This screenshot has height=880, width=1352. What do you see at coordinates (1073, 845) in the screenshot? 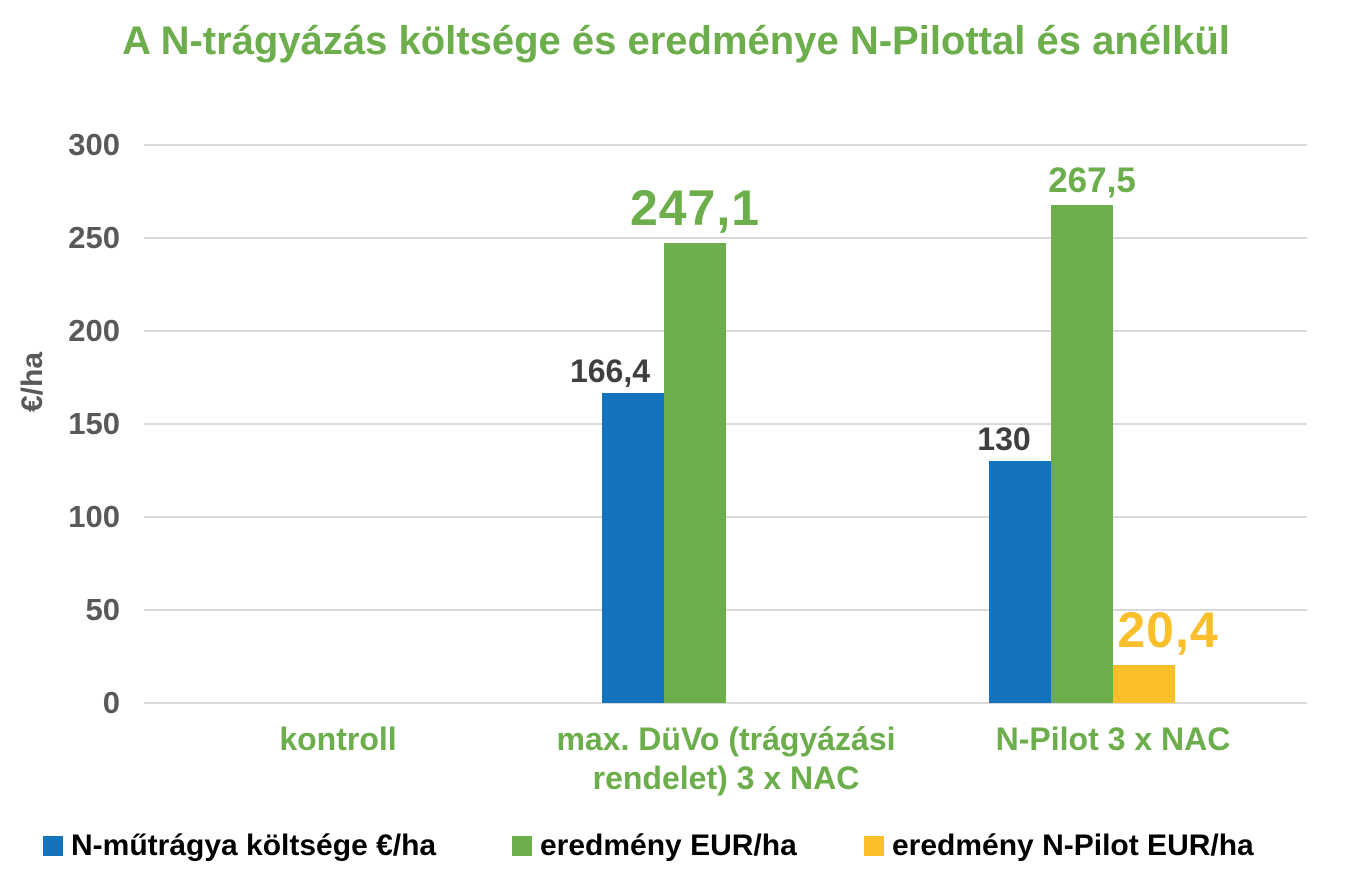
I see `legend-label: eredmény N-Pilot EUR/ha` at bounding box center [1073, 845].